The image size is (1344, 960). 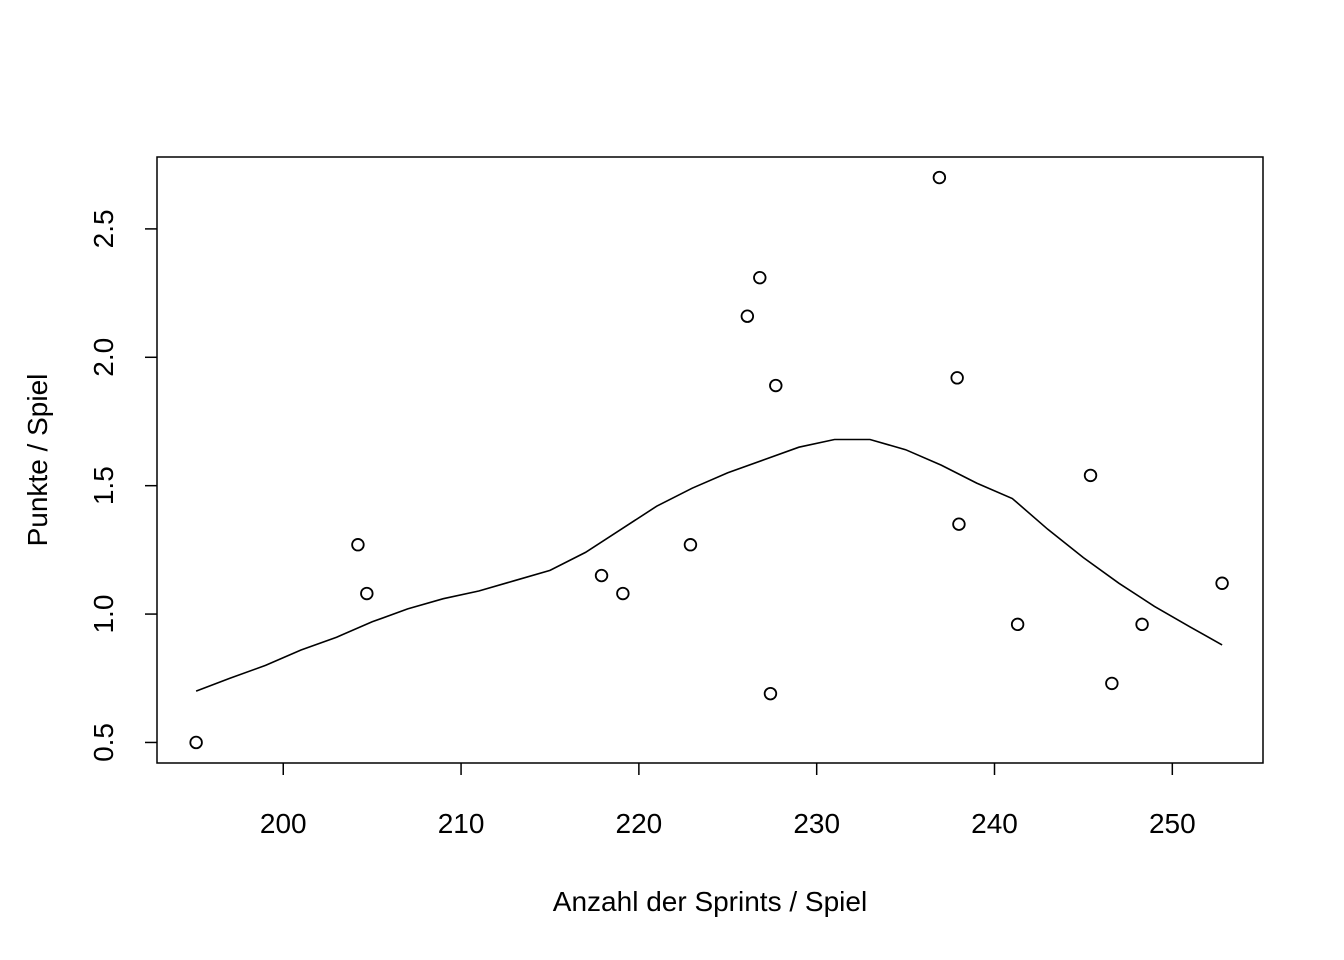 I want to click on y-tick-label: 1.0, so click(x=103, y=614).